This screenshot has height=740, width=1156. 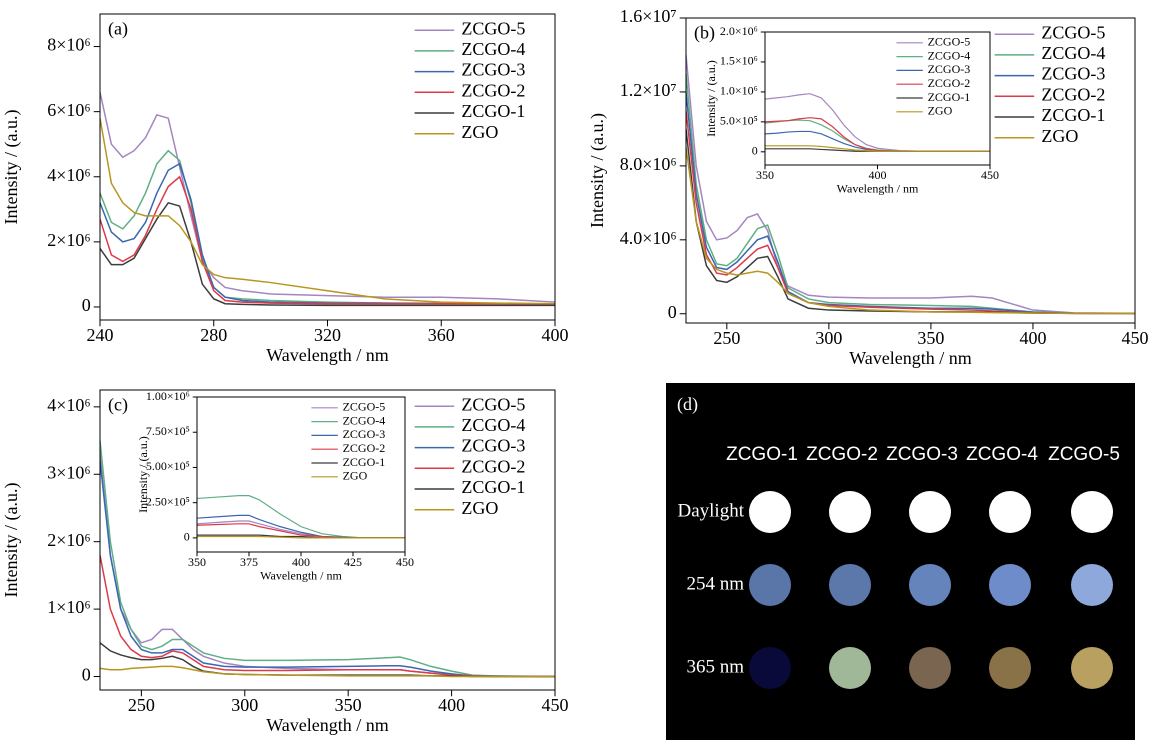 I want to click on x-tick-label: 280, so click(x=213, y=335).